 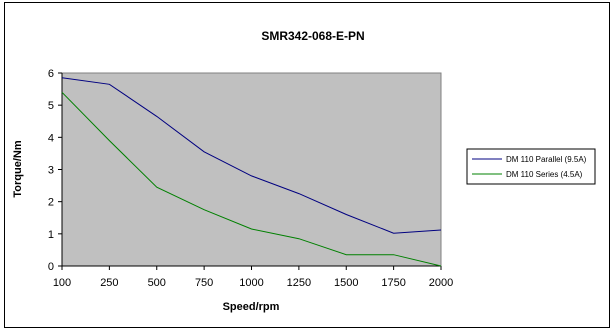 I want to click on x-tick-label: 2000, so click(x=441, y=283).